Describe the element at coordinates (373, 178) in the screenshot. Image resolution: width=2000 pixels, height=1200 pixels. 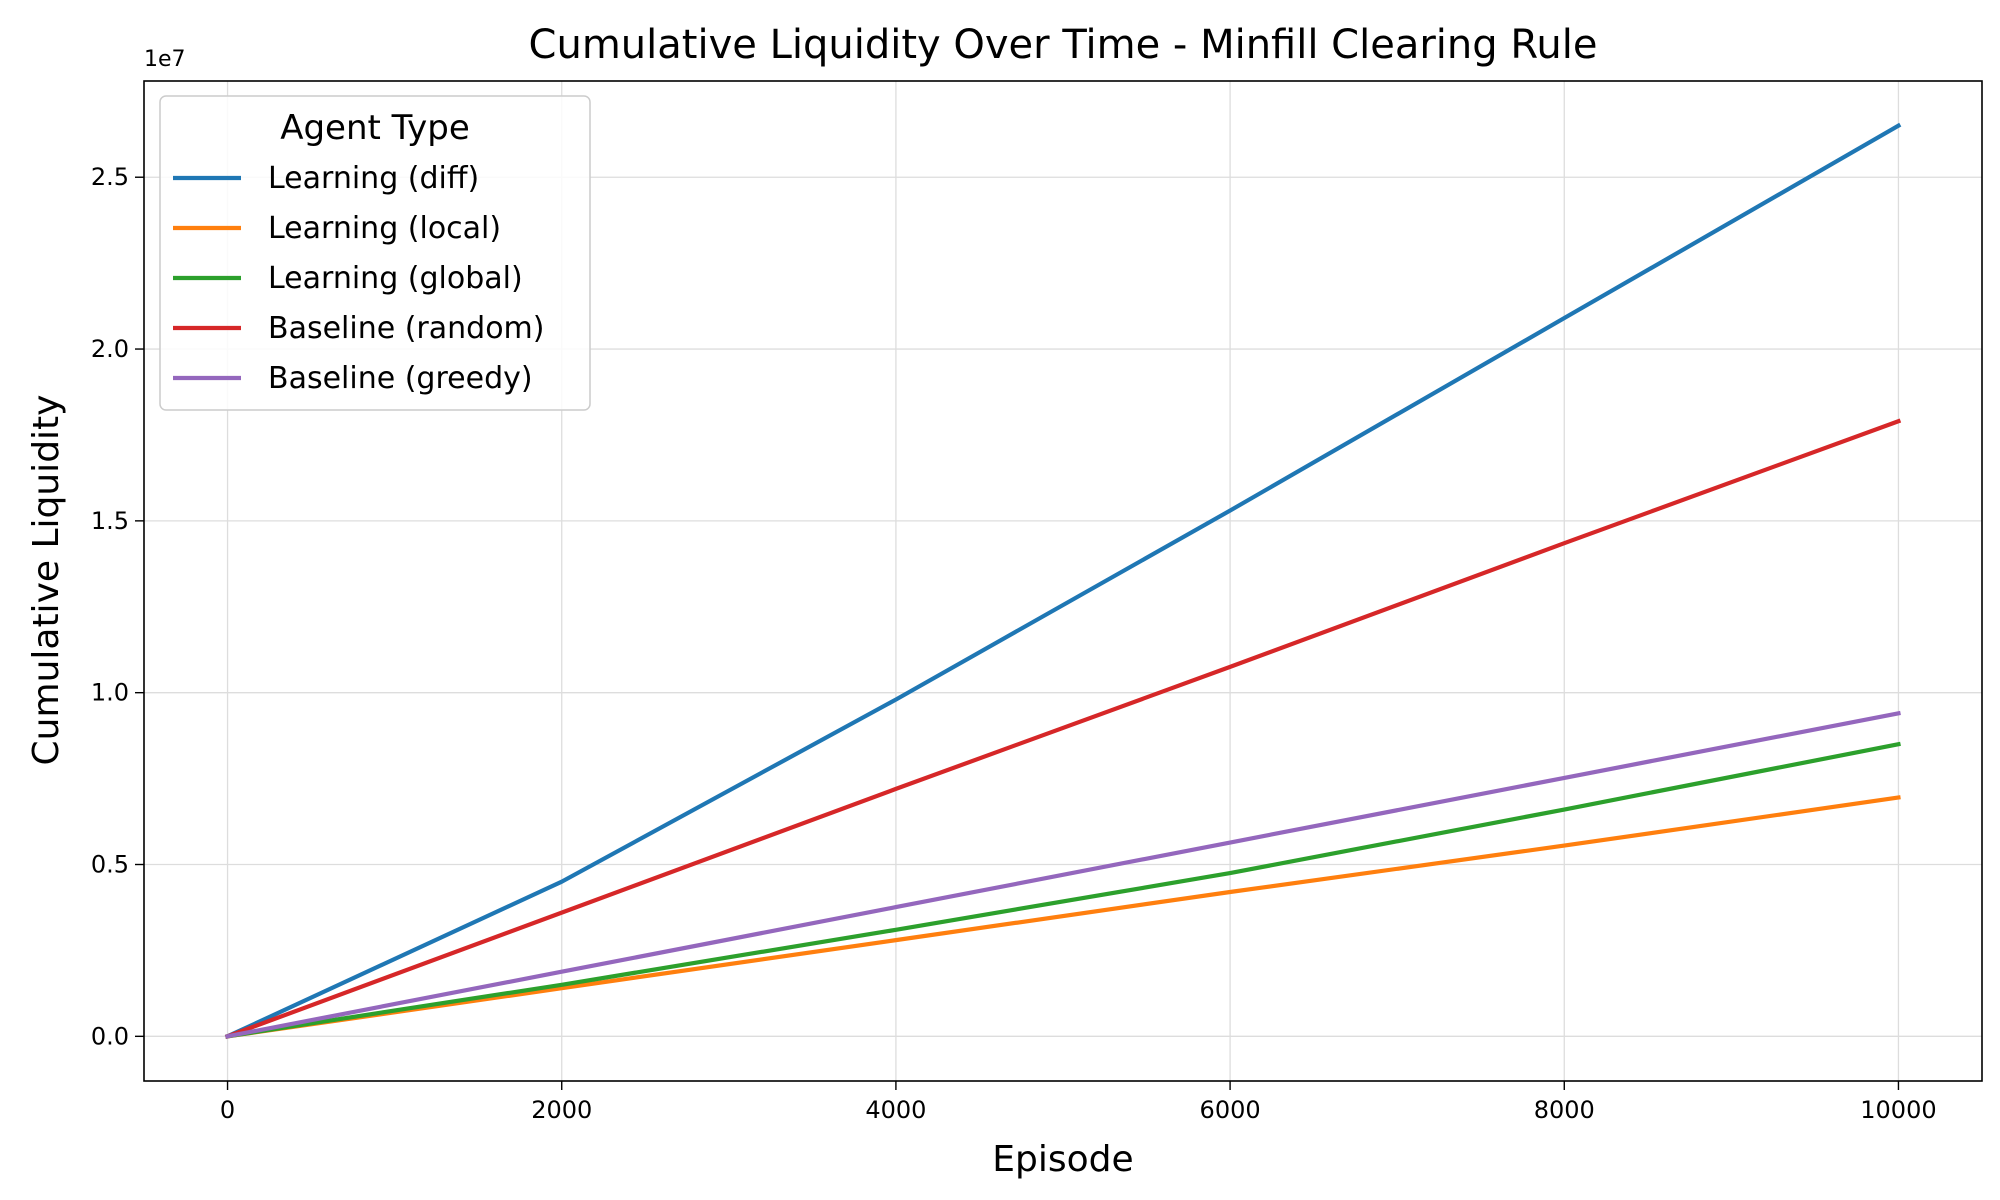
I see `legend-label-learning-diff: Learning (diff)` at that location.